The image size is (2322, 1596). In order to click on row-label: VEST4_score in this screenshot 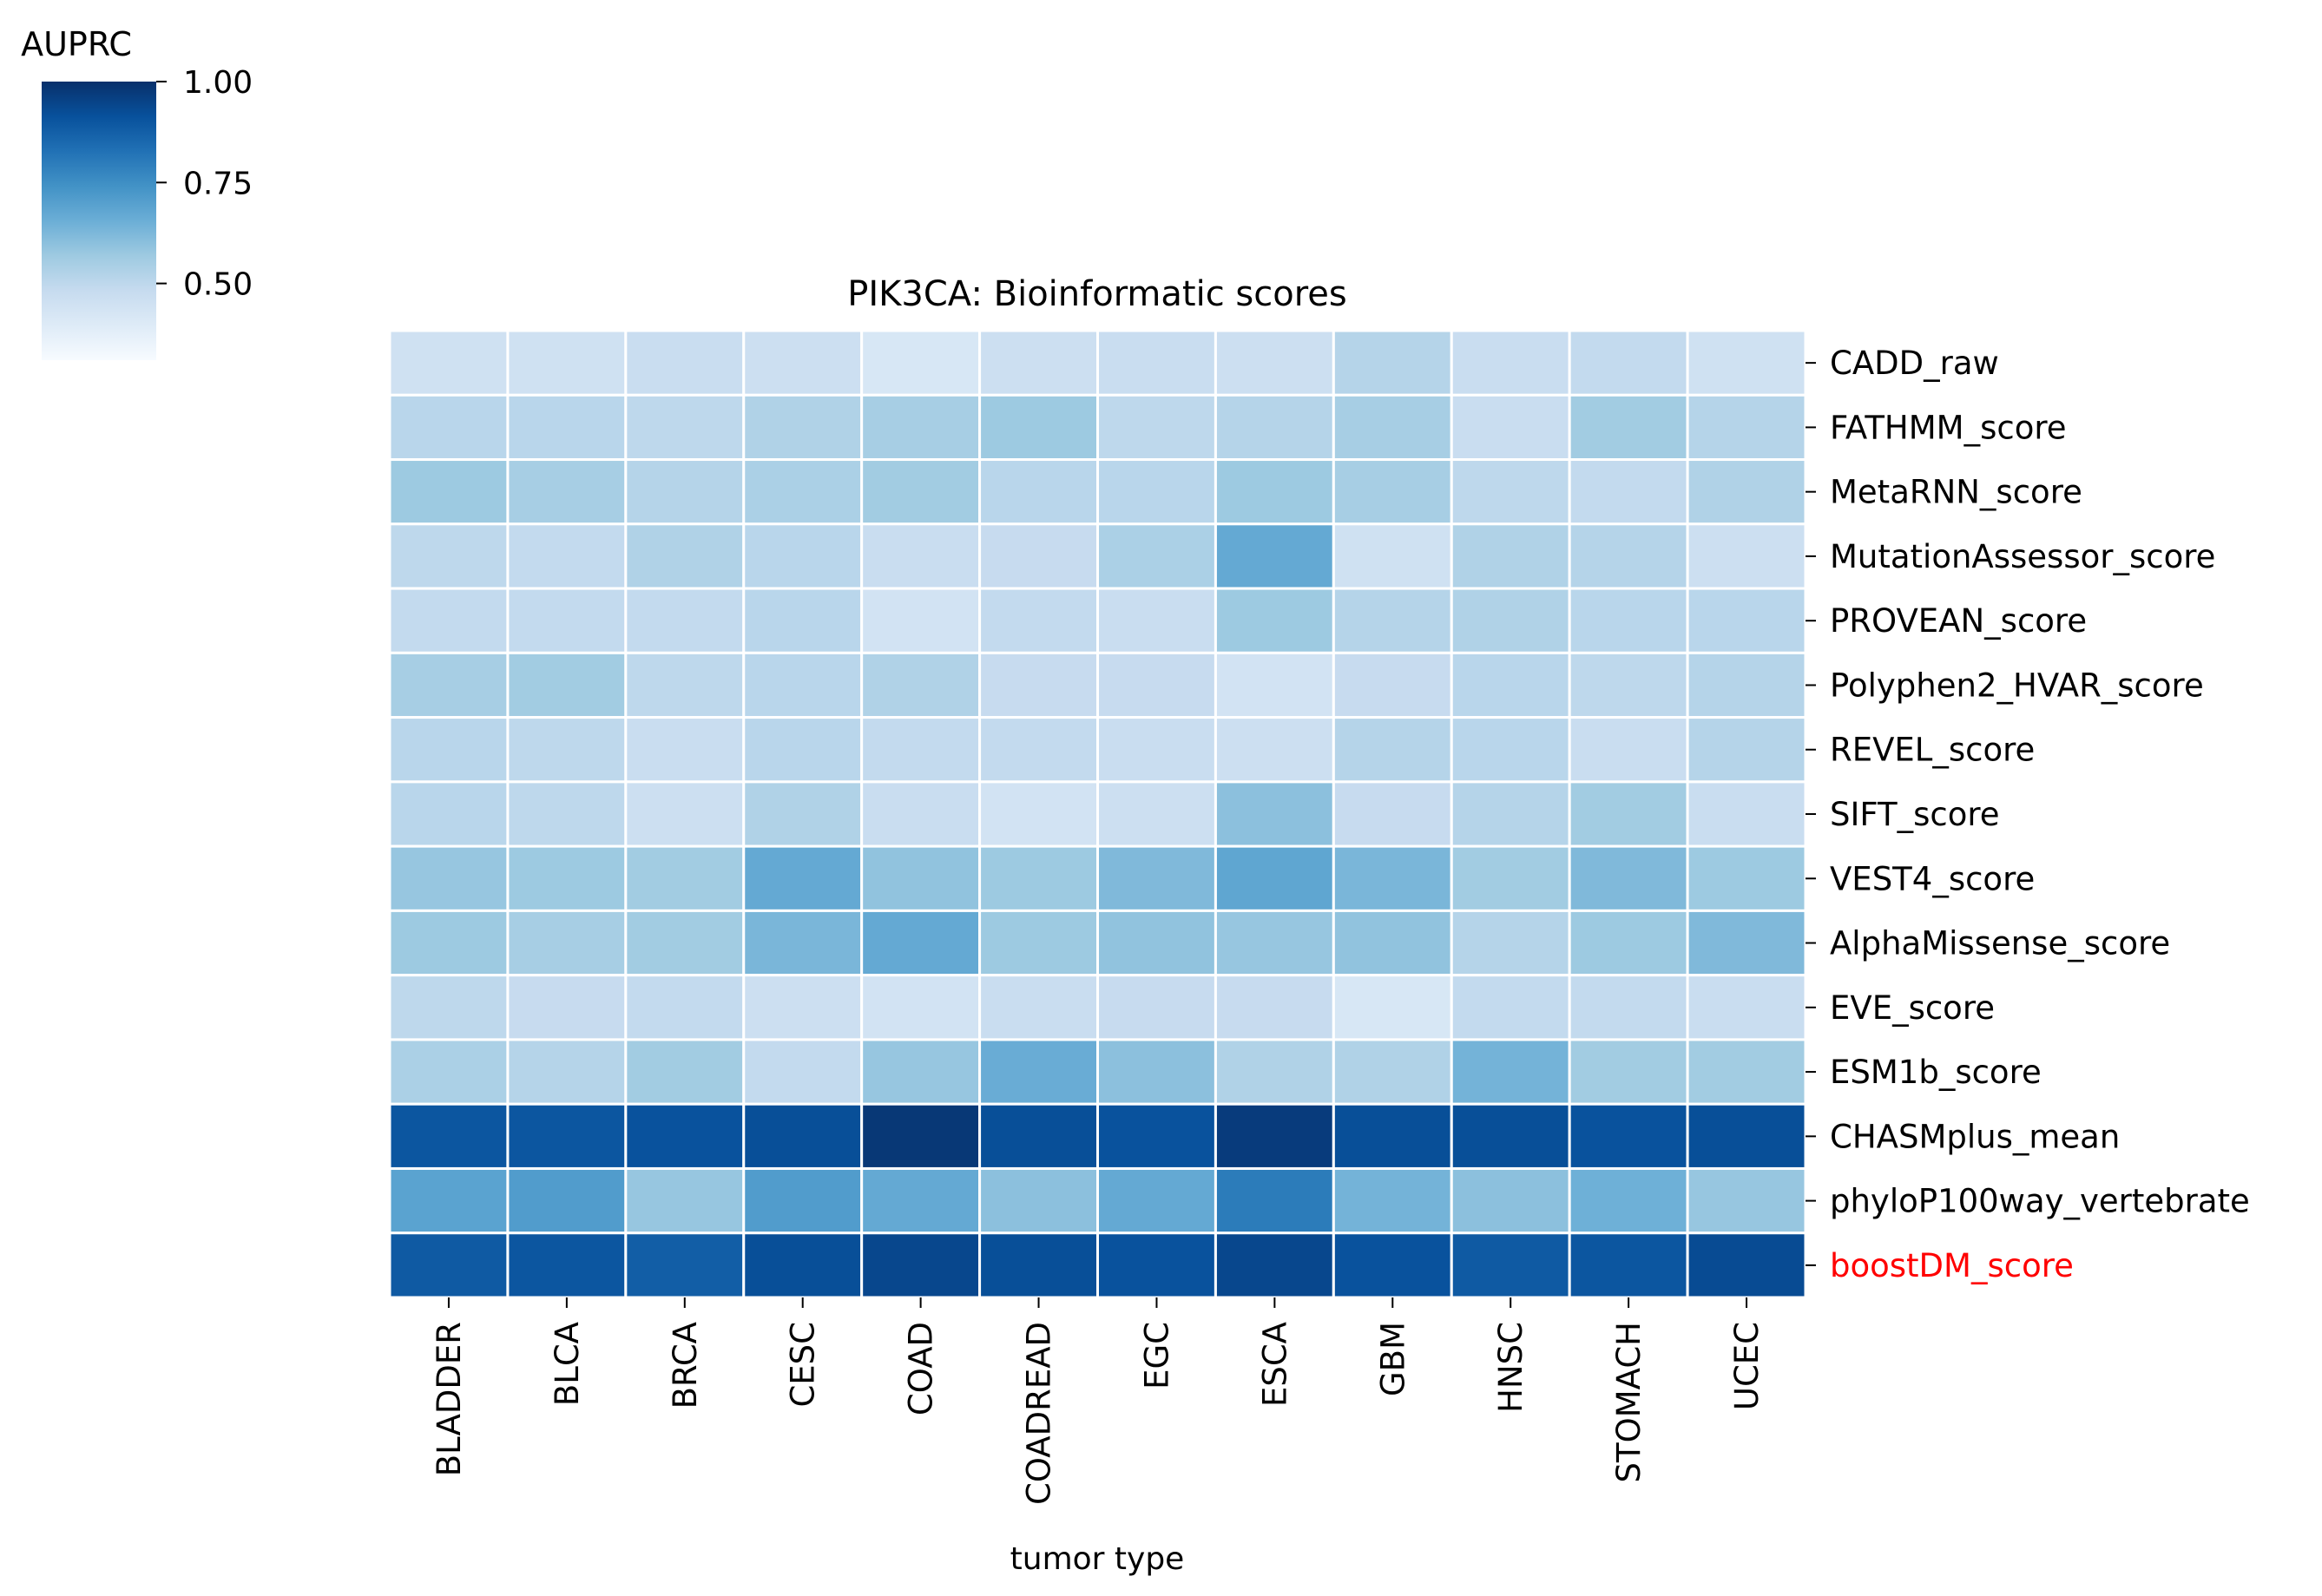, I will do `click(1932, 878)`.